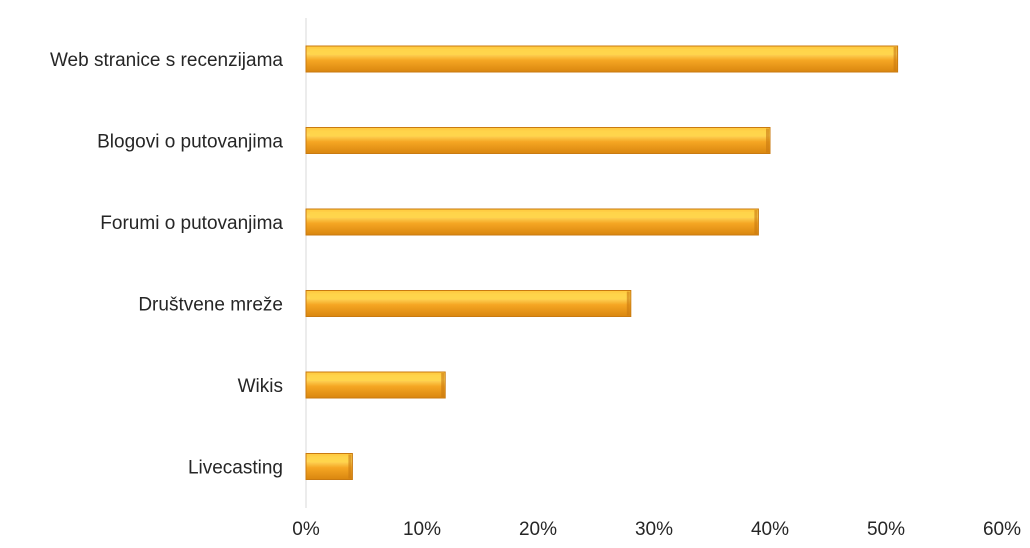 The height and width of the screenshot is (548, 1030). What do you see at coordinates (886, 529) in the screenshot?
I see `x-tick-label: 50%` at bounding box center [886, 529].